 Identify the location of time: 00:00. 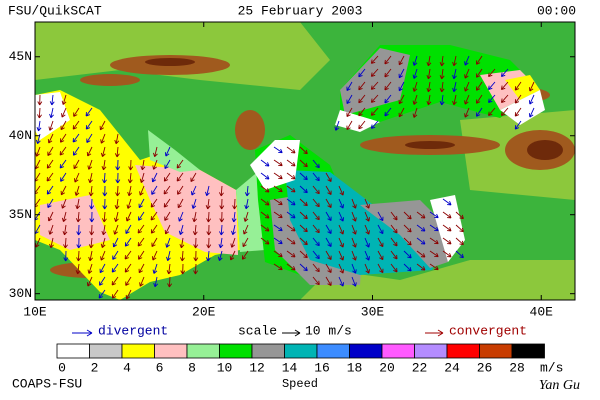
(556, 10).